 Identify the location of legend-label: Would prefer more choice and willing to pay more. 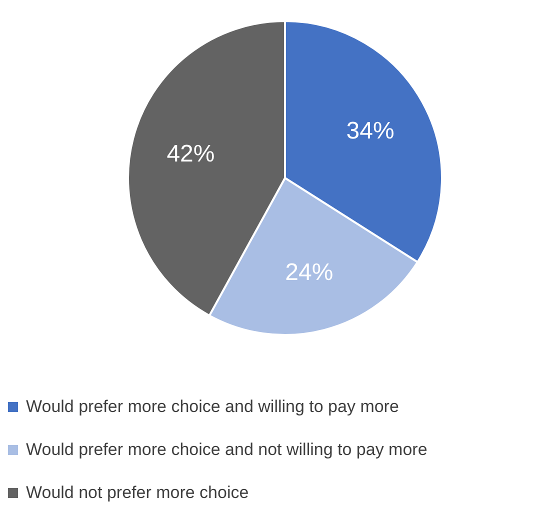
(212, 406).